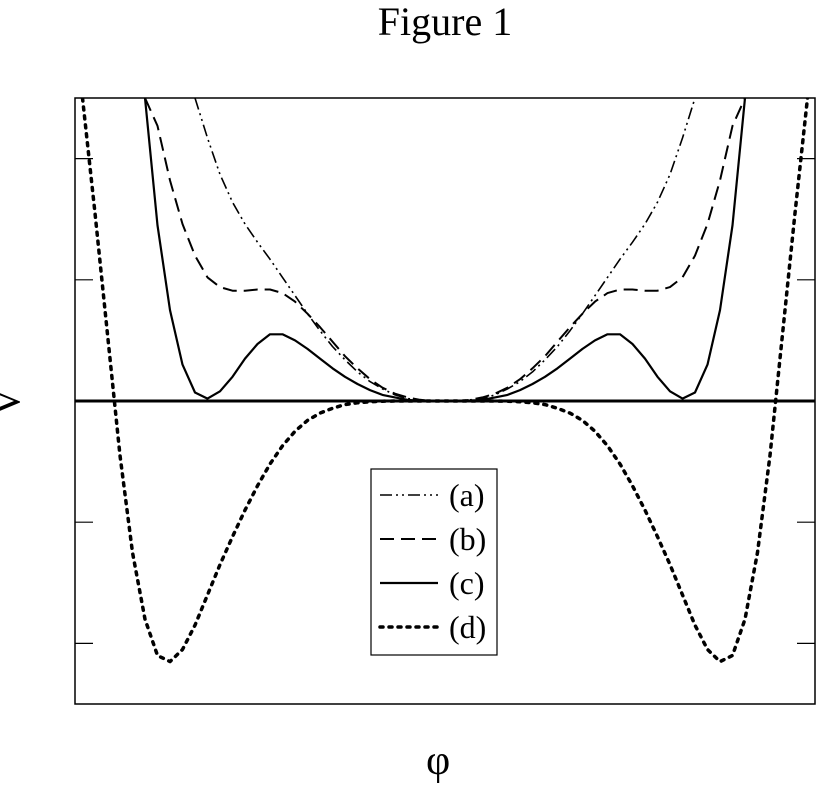 The image size is (817, 790). I want to click on x-axis-label: φ, so click(438, 761).